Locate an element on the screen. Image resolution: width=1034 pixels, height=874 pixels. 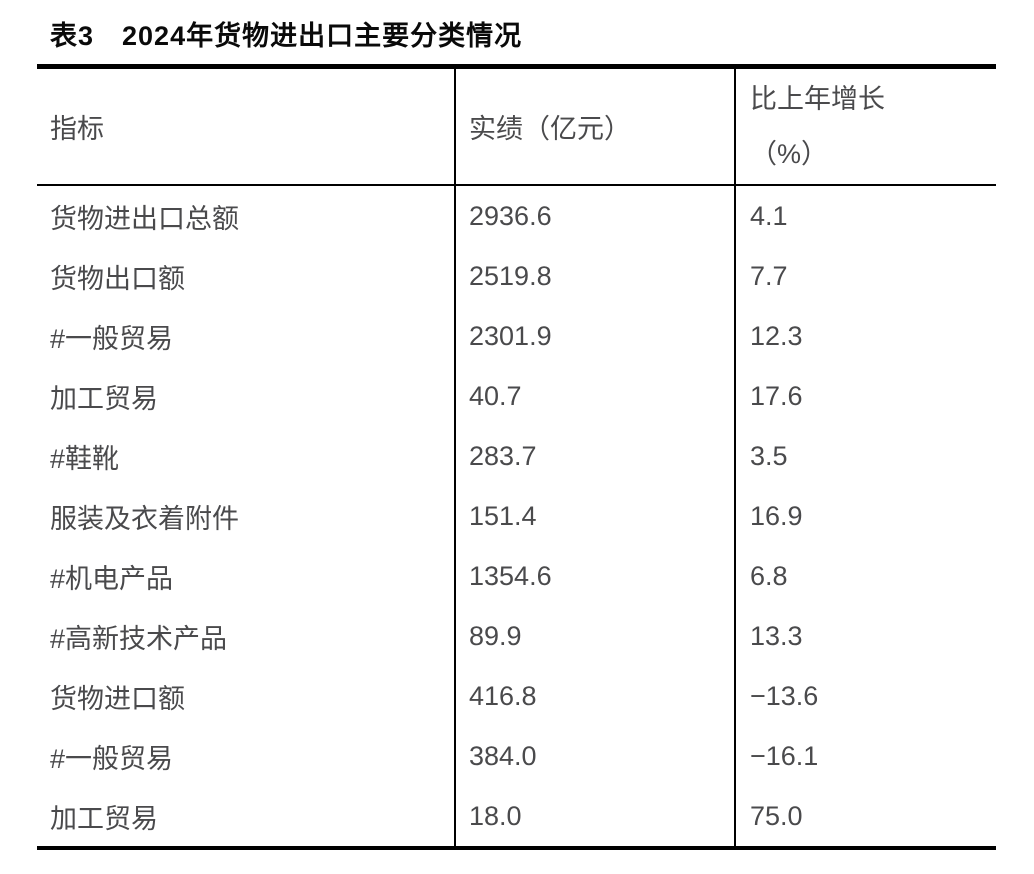
growth-cell: 4.1 is located at coordinates (865, 216).